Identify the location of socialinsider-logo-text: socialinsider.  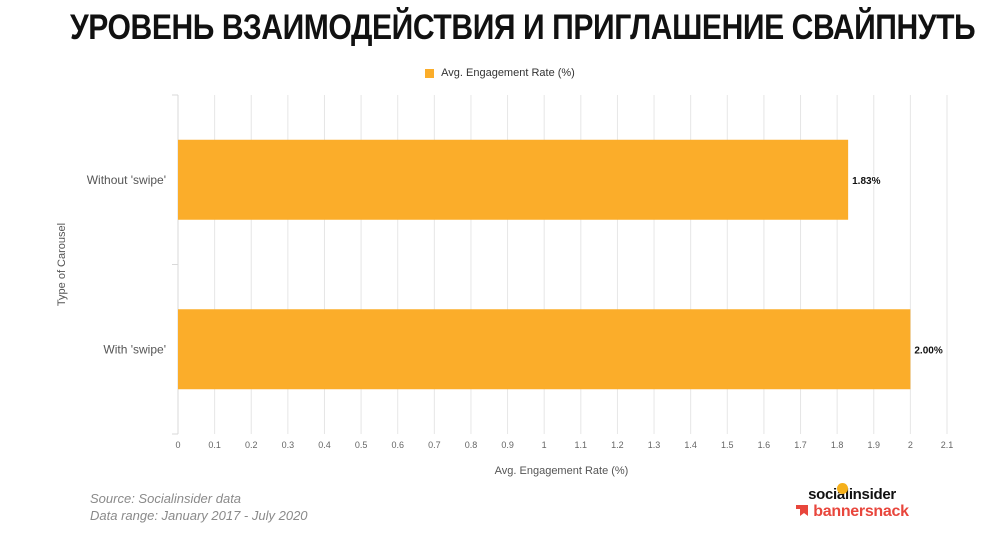
(852, 494).